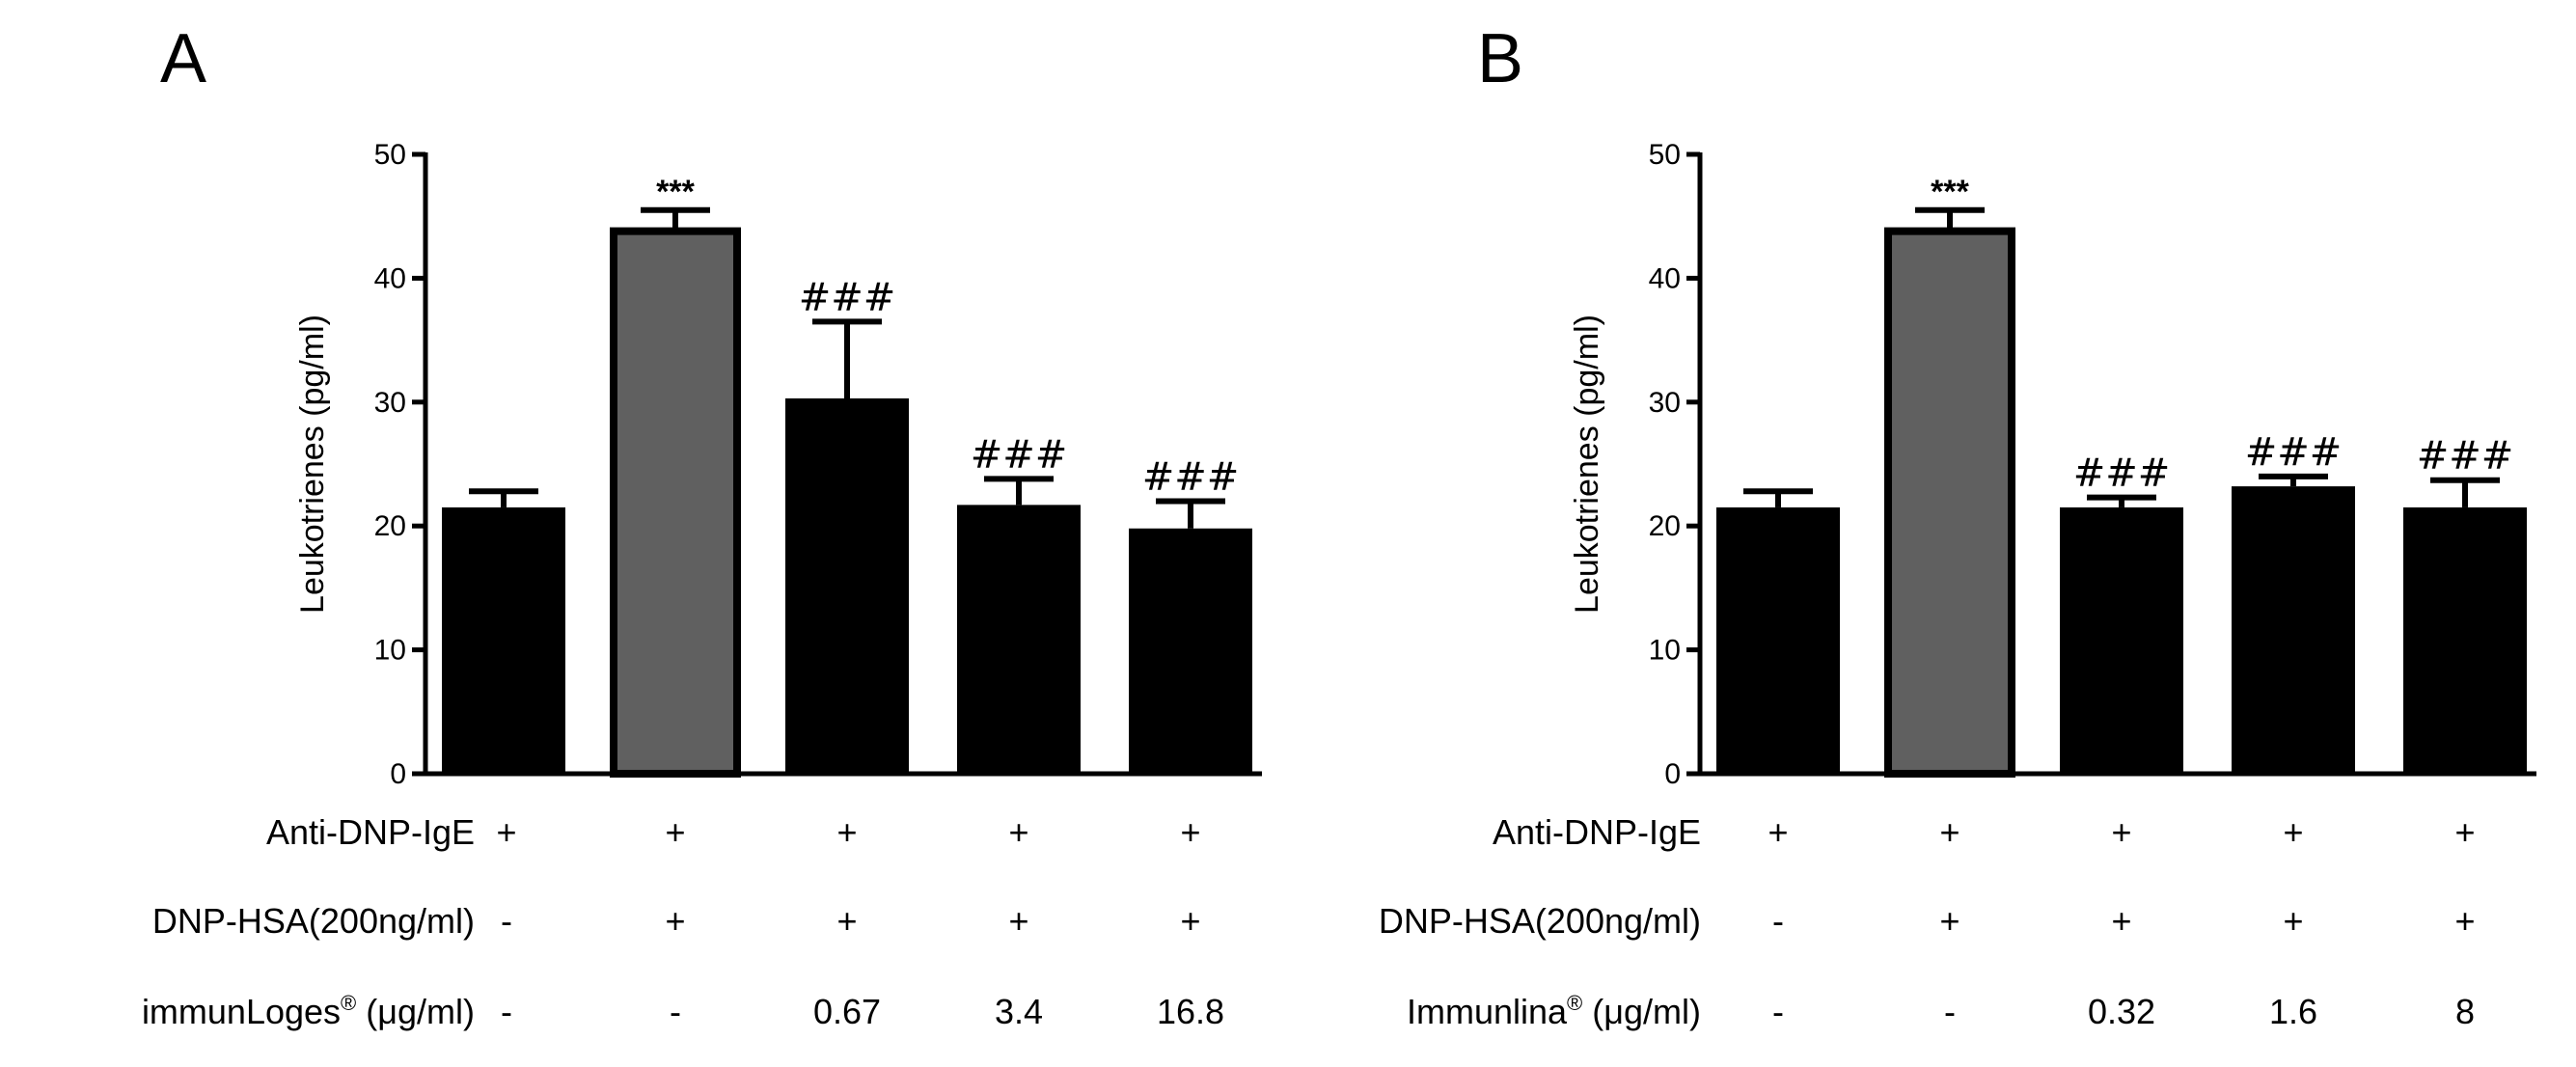 Image resolution: width=2576 pixels, height=1067 pixels. I want to click on condition-label: immunLoges® (μg/ml), so click(309, 1011).